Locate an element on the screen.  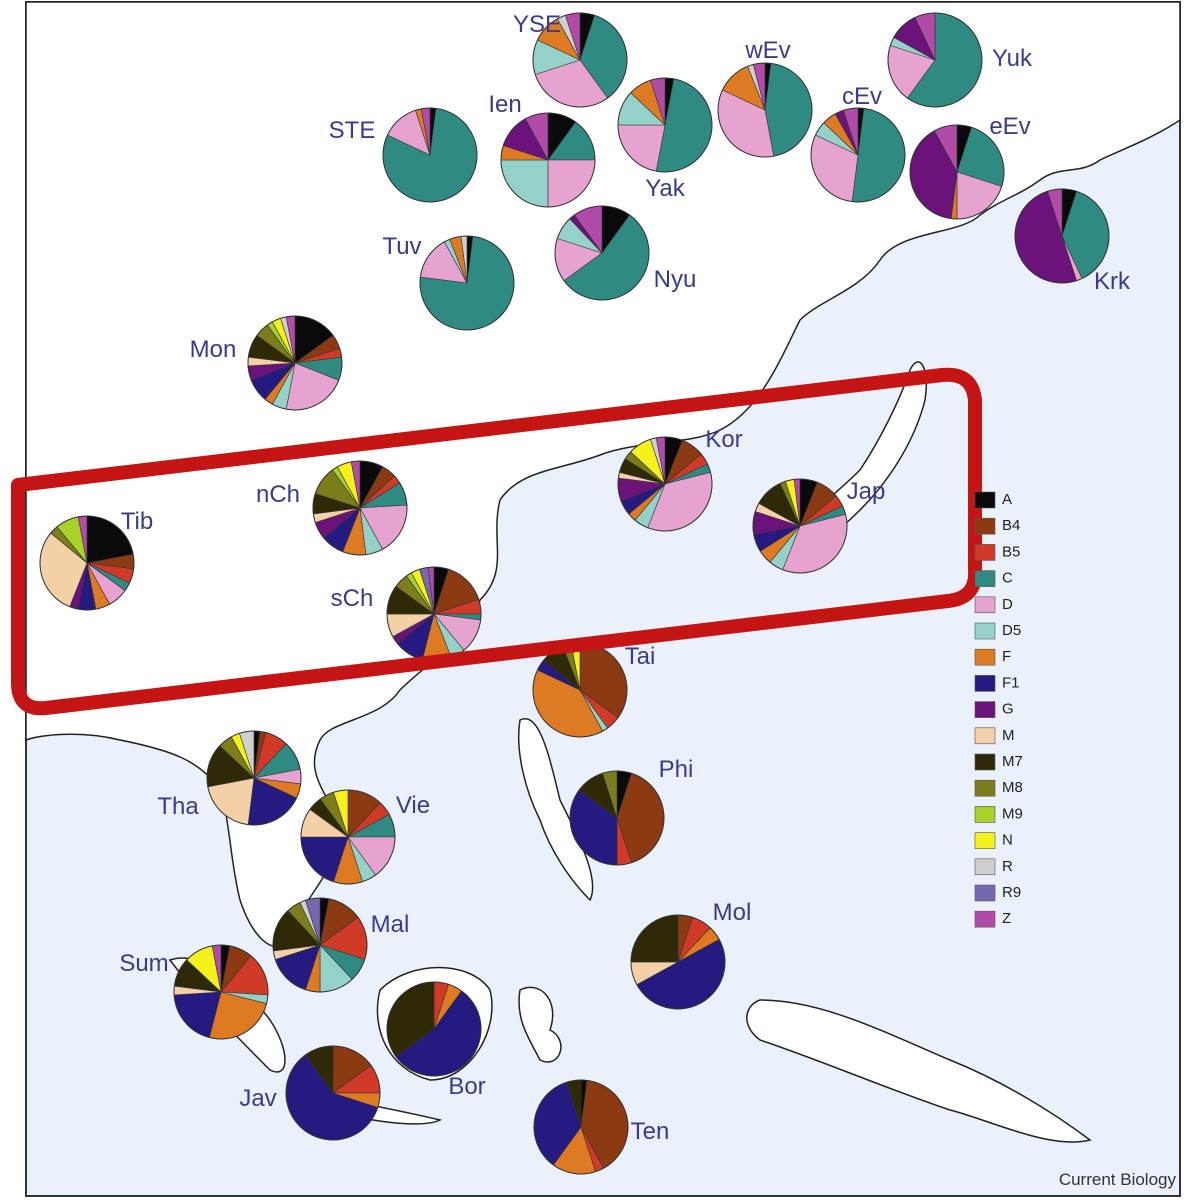
population-label: Jap is located at coordinates (866, 491).